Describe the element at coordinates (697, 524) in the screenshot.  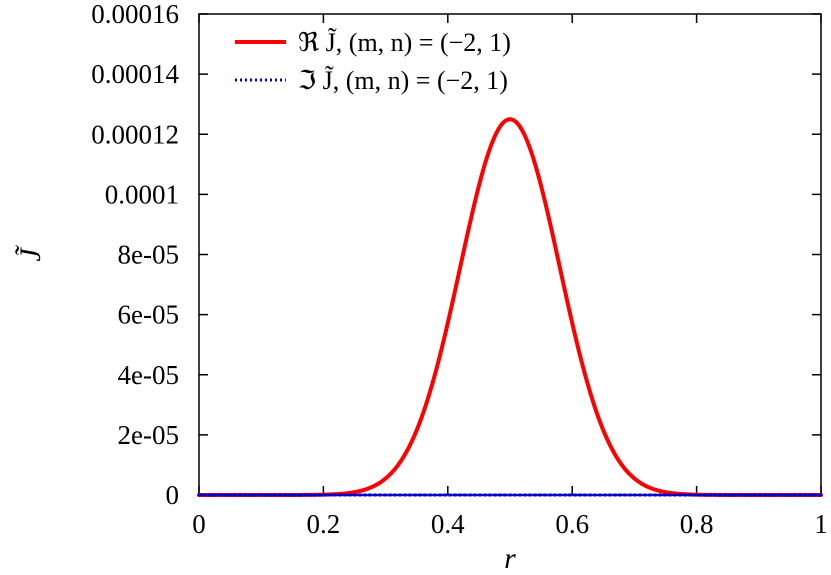
I see `x-tick-label: 0.8` at that location.